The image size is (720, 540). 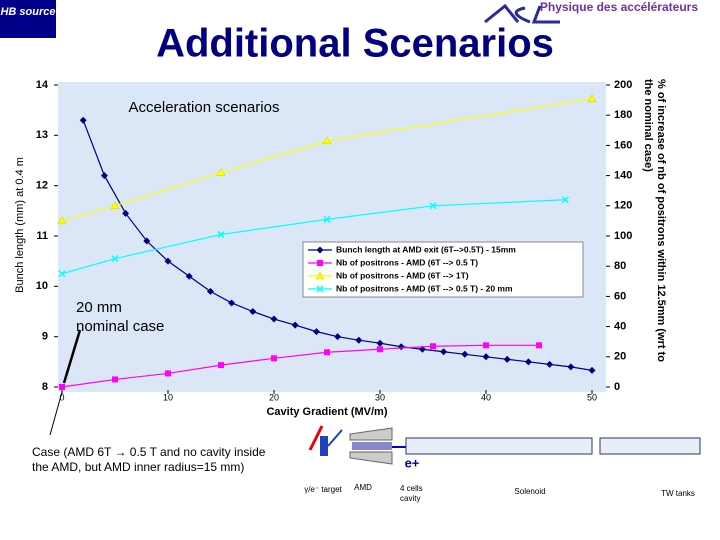 I want to click on beamline, so click(x=504, y=445).